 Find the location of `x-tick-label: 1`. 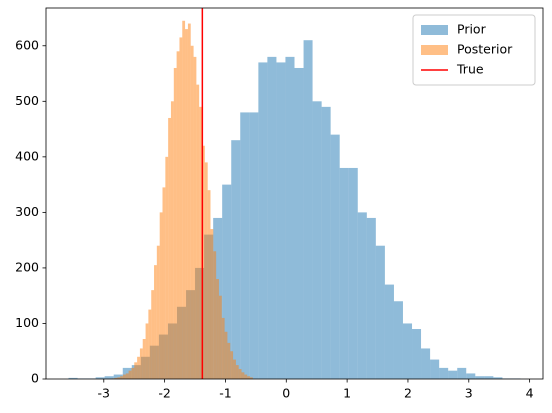

x-tick-label: 1 is located at coordinates (347, 393).